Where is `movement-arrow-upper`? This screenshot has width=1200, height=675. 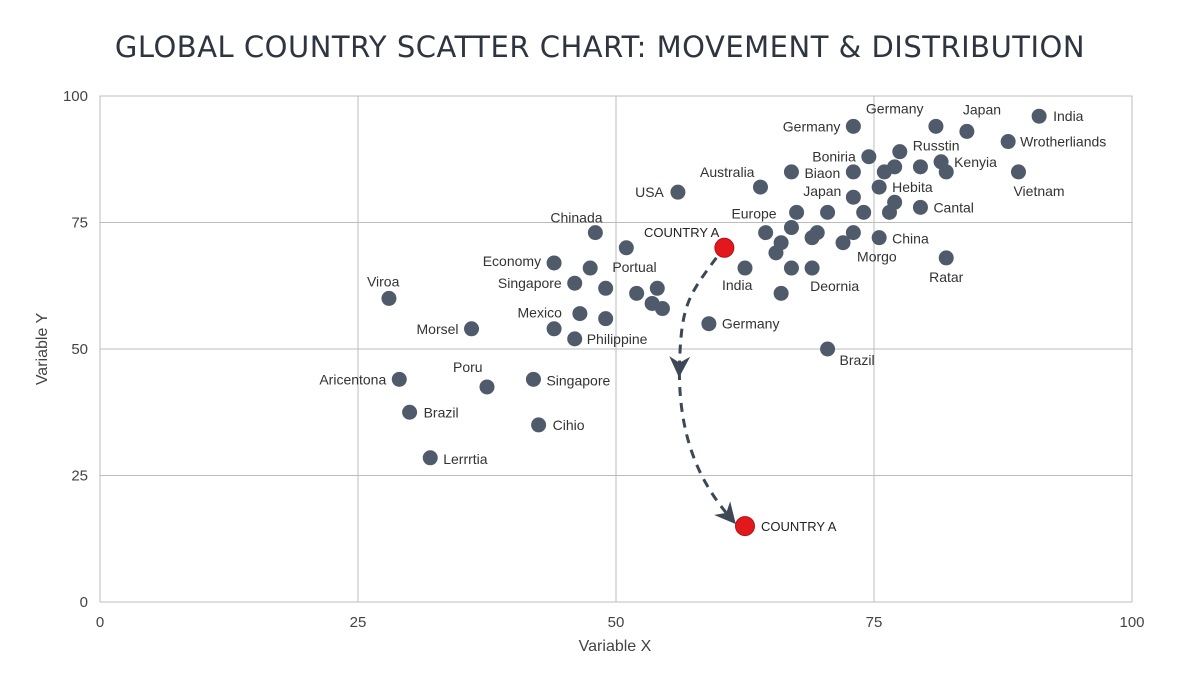 movement-arrow-upper is located at coordinates (693, 317).